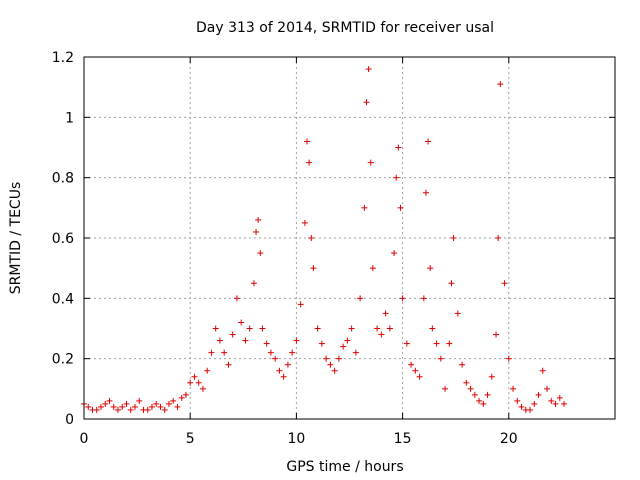 Image resolution: width=640 pixels, height=480 pixels. Describe the element at coordinates (344, 467) in the screenshot. I see `x-axis-label: GPS time / hours` at that location.